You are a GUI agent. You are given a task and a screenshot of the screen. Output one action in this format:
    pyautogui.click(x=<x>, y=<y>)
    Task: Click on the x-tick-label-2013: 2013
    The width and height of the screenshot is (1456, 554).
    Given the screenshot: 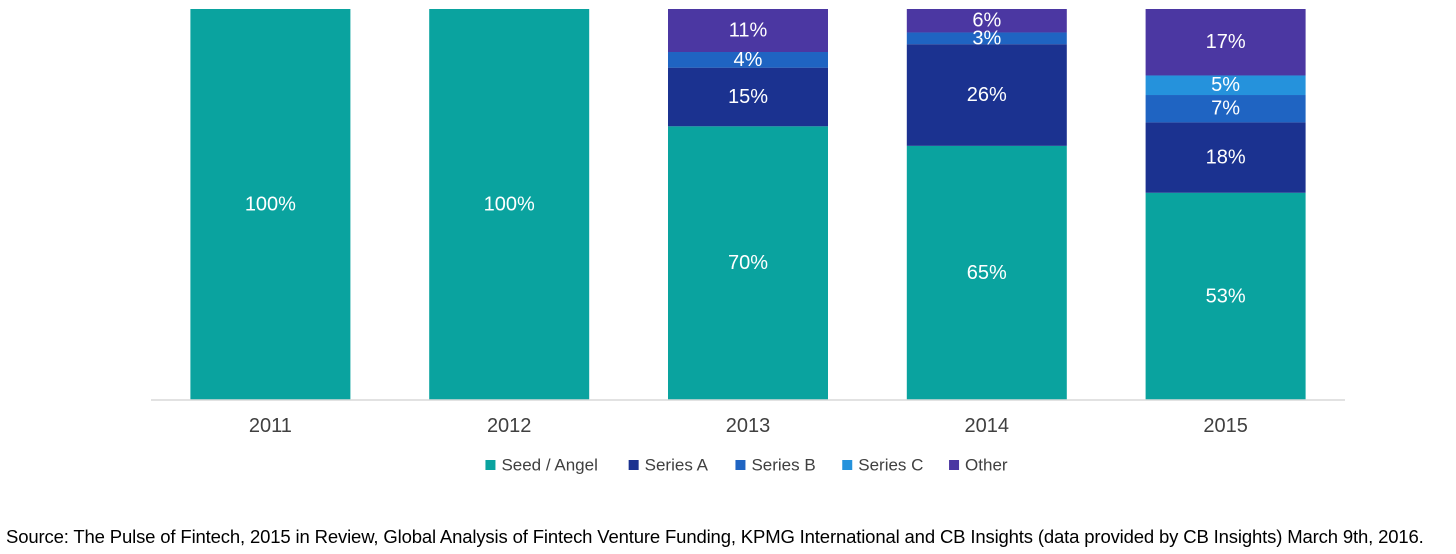 What is the action you would take?
    pyautogui.click(x=748, y=426)
    